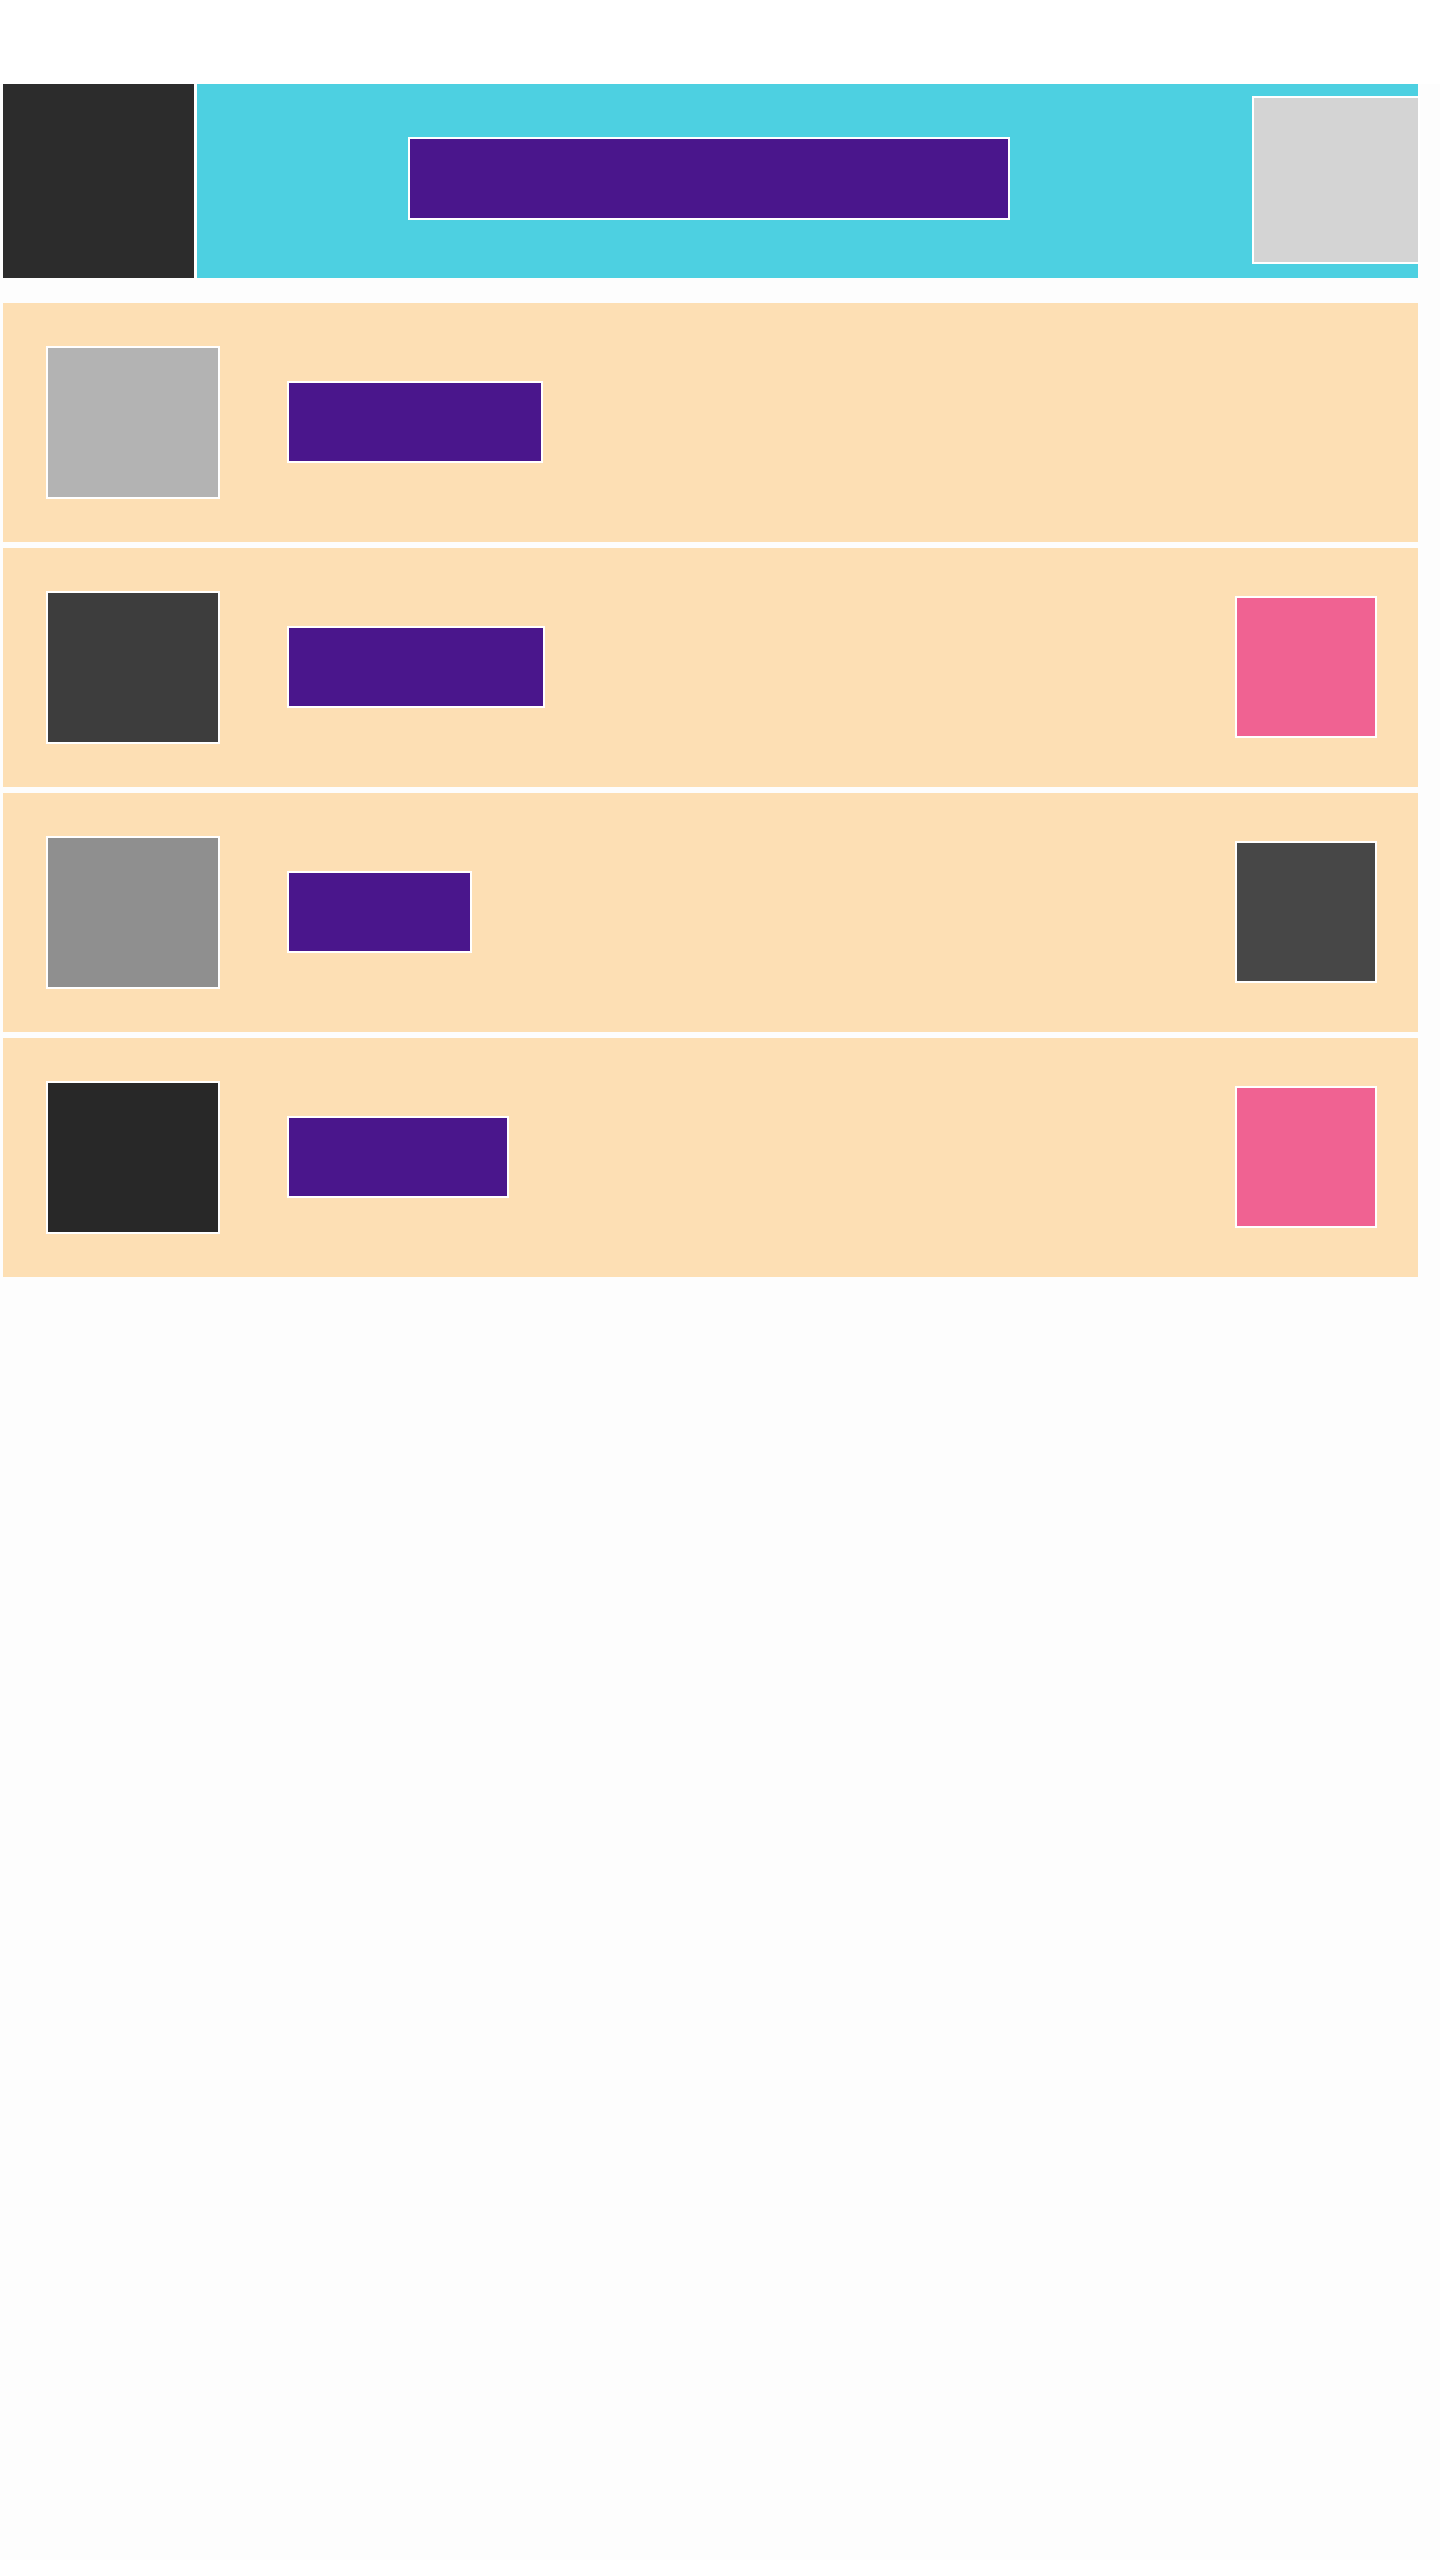  I want to click on app-bar-title, so click(709, 178).